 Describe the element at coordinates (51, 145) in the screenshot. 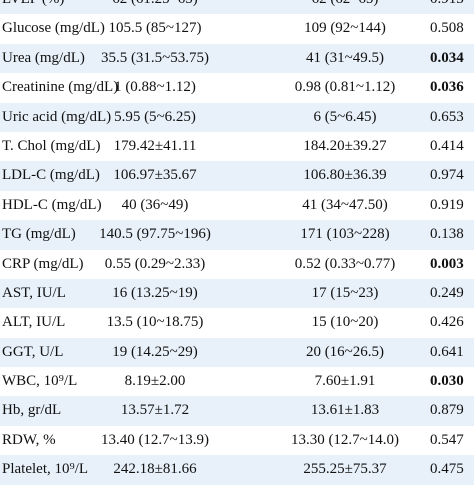

I see `row-label: T. Chol (mg/dL)` at that location.